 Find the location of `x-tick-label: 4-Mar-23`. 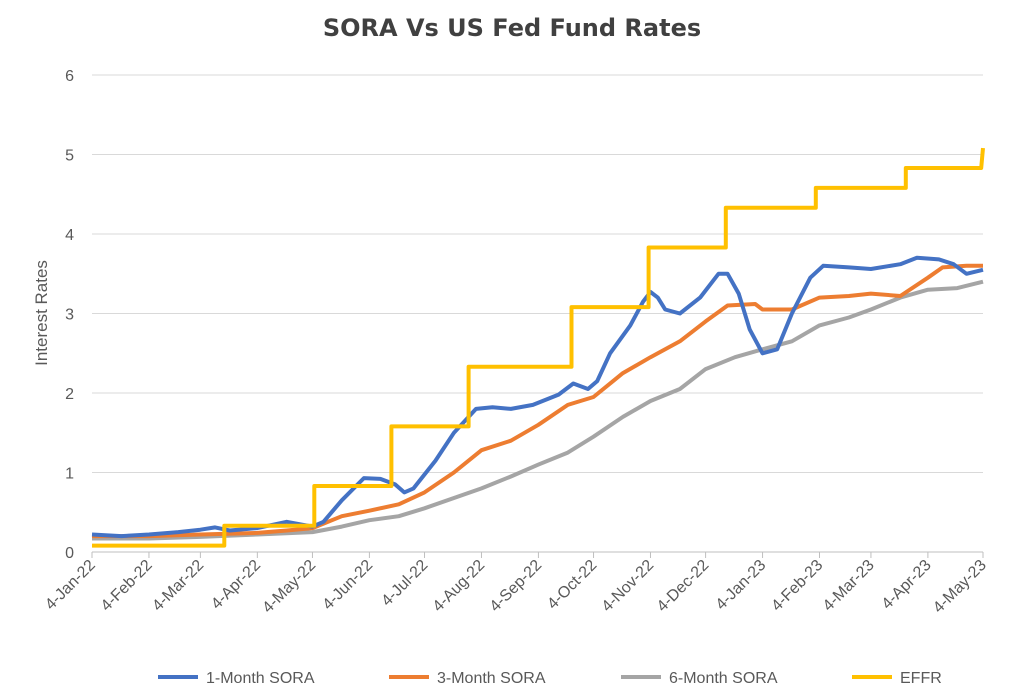

x-tick-label: 4-Mar-23 is located at coordinates (849, 586).